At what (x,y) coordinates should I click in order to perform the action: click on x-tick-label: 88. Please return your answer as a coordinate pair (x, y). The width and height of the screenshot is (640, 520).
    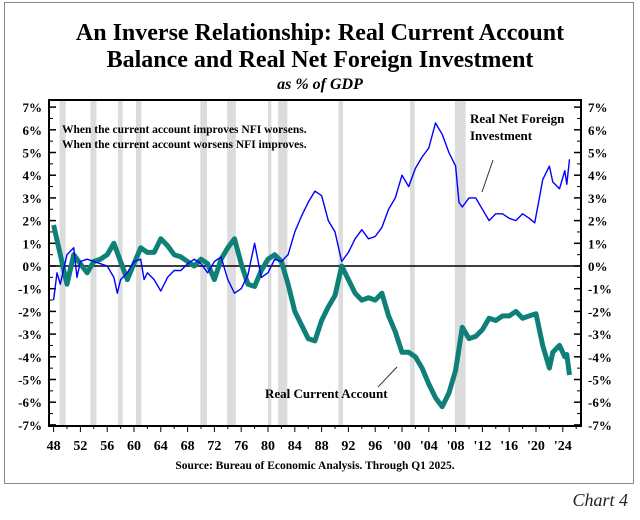
    Looking at the image, I should click on (322, 446).